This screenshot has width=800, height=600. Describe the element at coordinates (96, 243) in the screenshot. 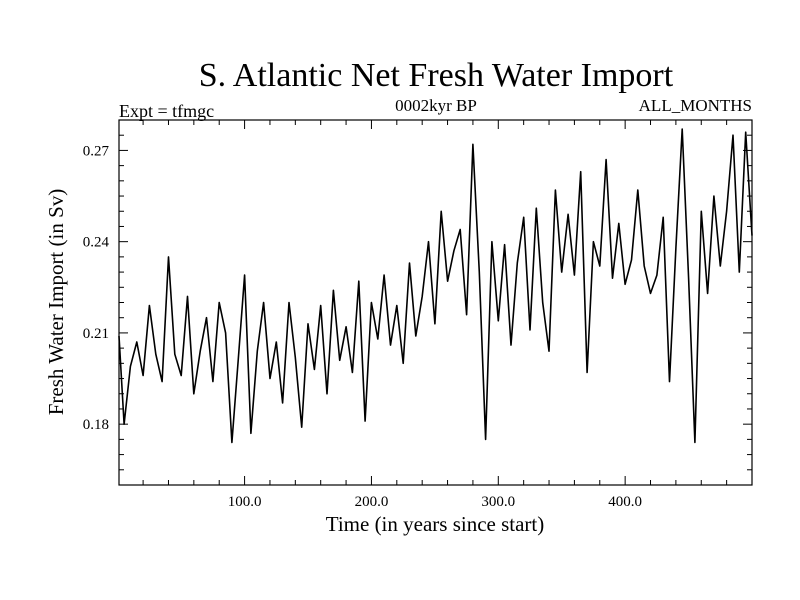

I see `y-tick-label: 0.24` at that location.